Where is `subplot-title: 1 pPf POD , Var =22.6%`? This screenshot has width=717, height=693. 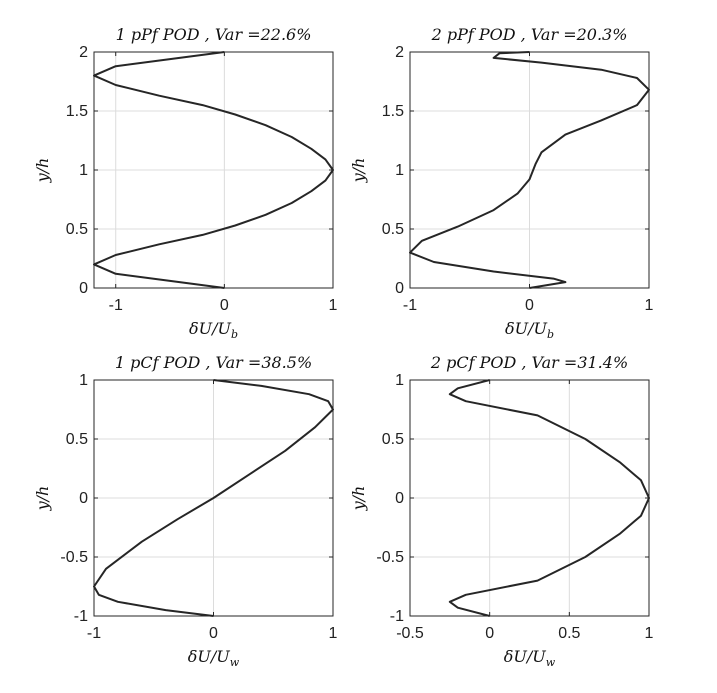 subplot-title: 1 pPf POD , Var =22.6% is located at coordinates (214, 34).